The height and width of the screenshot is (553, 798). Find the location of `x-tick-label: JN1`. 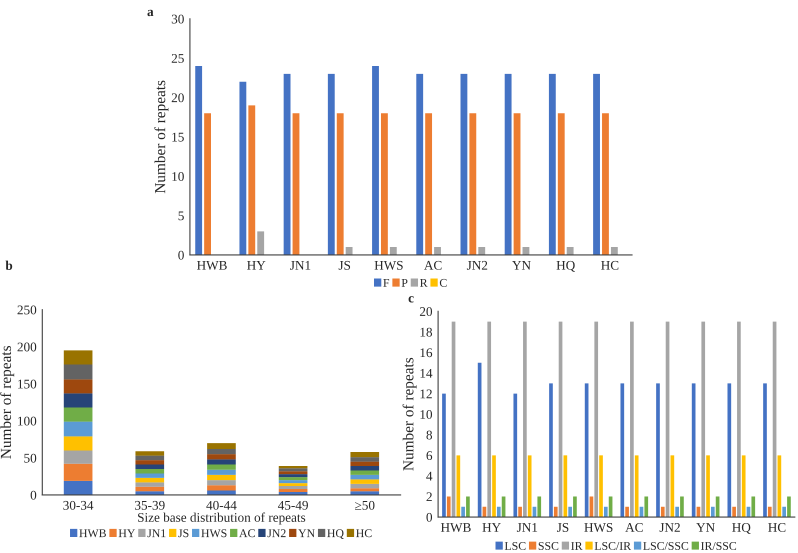

x-tick-label: JN1 is located at coordinates (527, 527).